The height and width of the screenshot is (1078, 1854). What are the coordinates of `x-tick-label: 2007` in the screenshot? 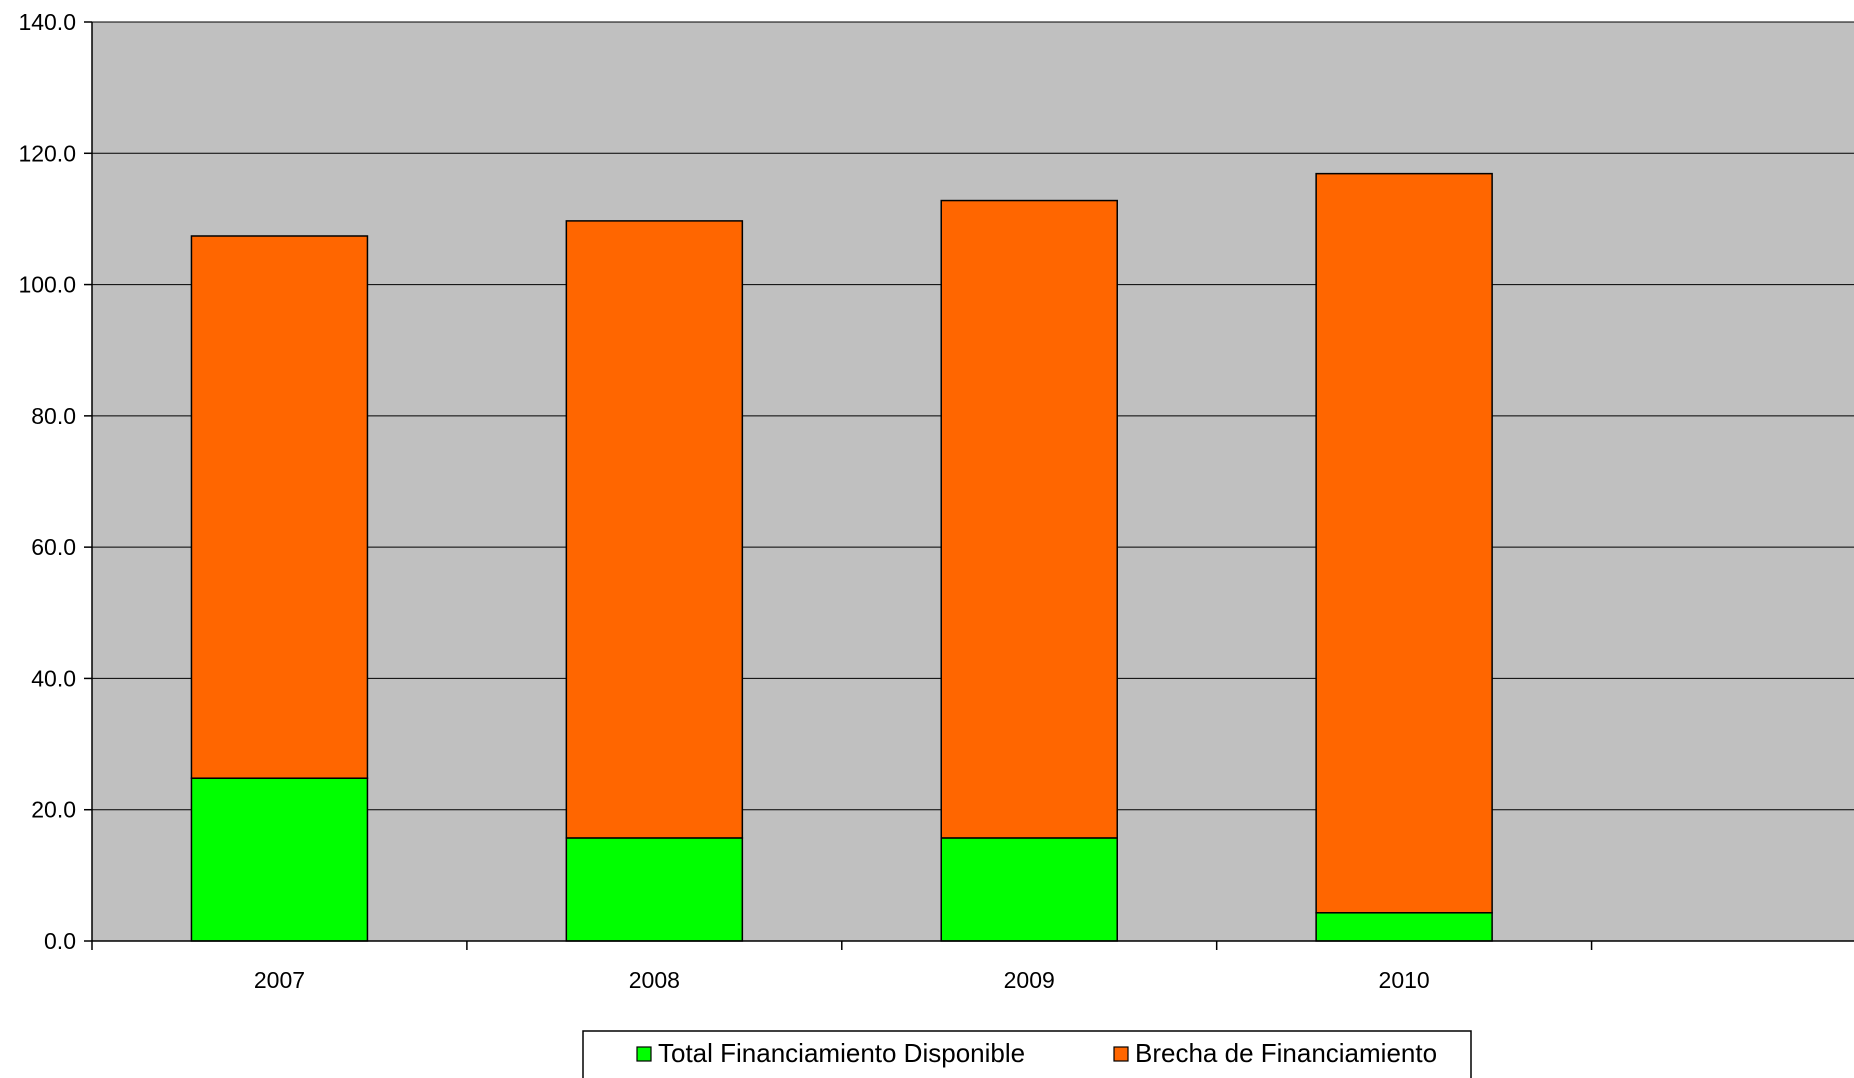 It's located at (279, 980).